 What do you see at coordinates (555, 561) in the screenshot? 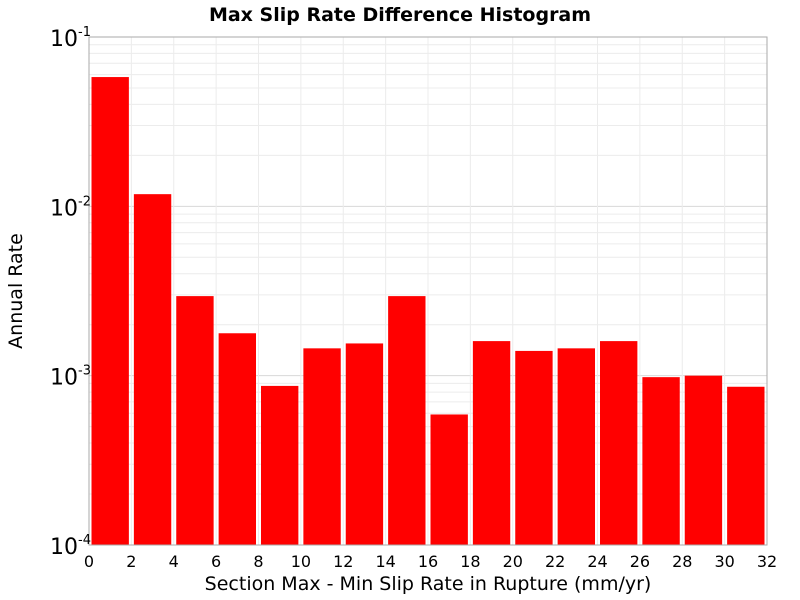
I see `x-tick-label: 22` at bounding box center [555, 561].